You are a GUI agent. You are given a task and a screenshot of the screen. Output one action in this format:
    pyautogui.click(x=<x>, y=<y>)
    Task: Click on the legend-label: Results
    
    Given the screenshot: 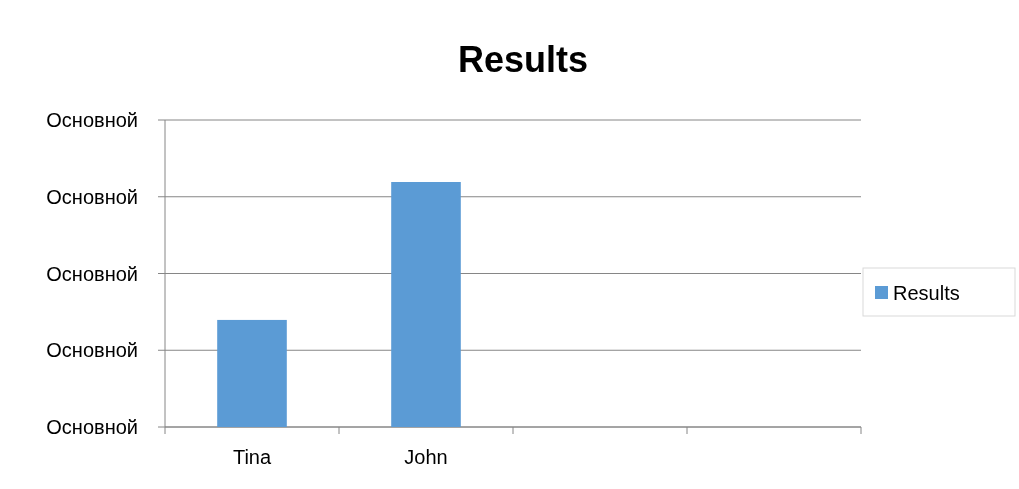 What is the action you would take?
    pyautogui.click(x=926, y=293)
    